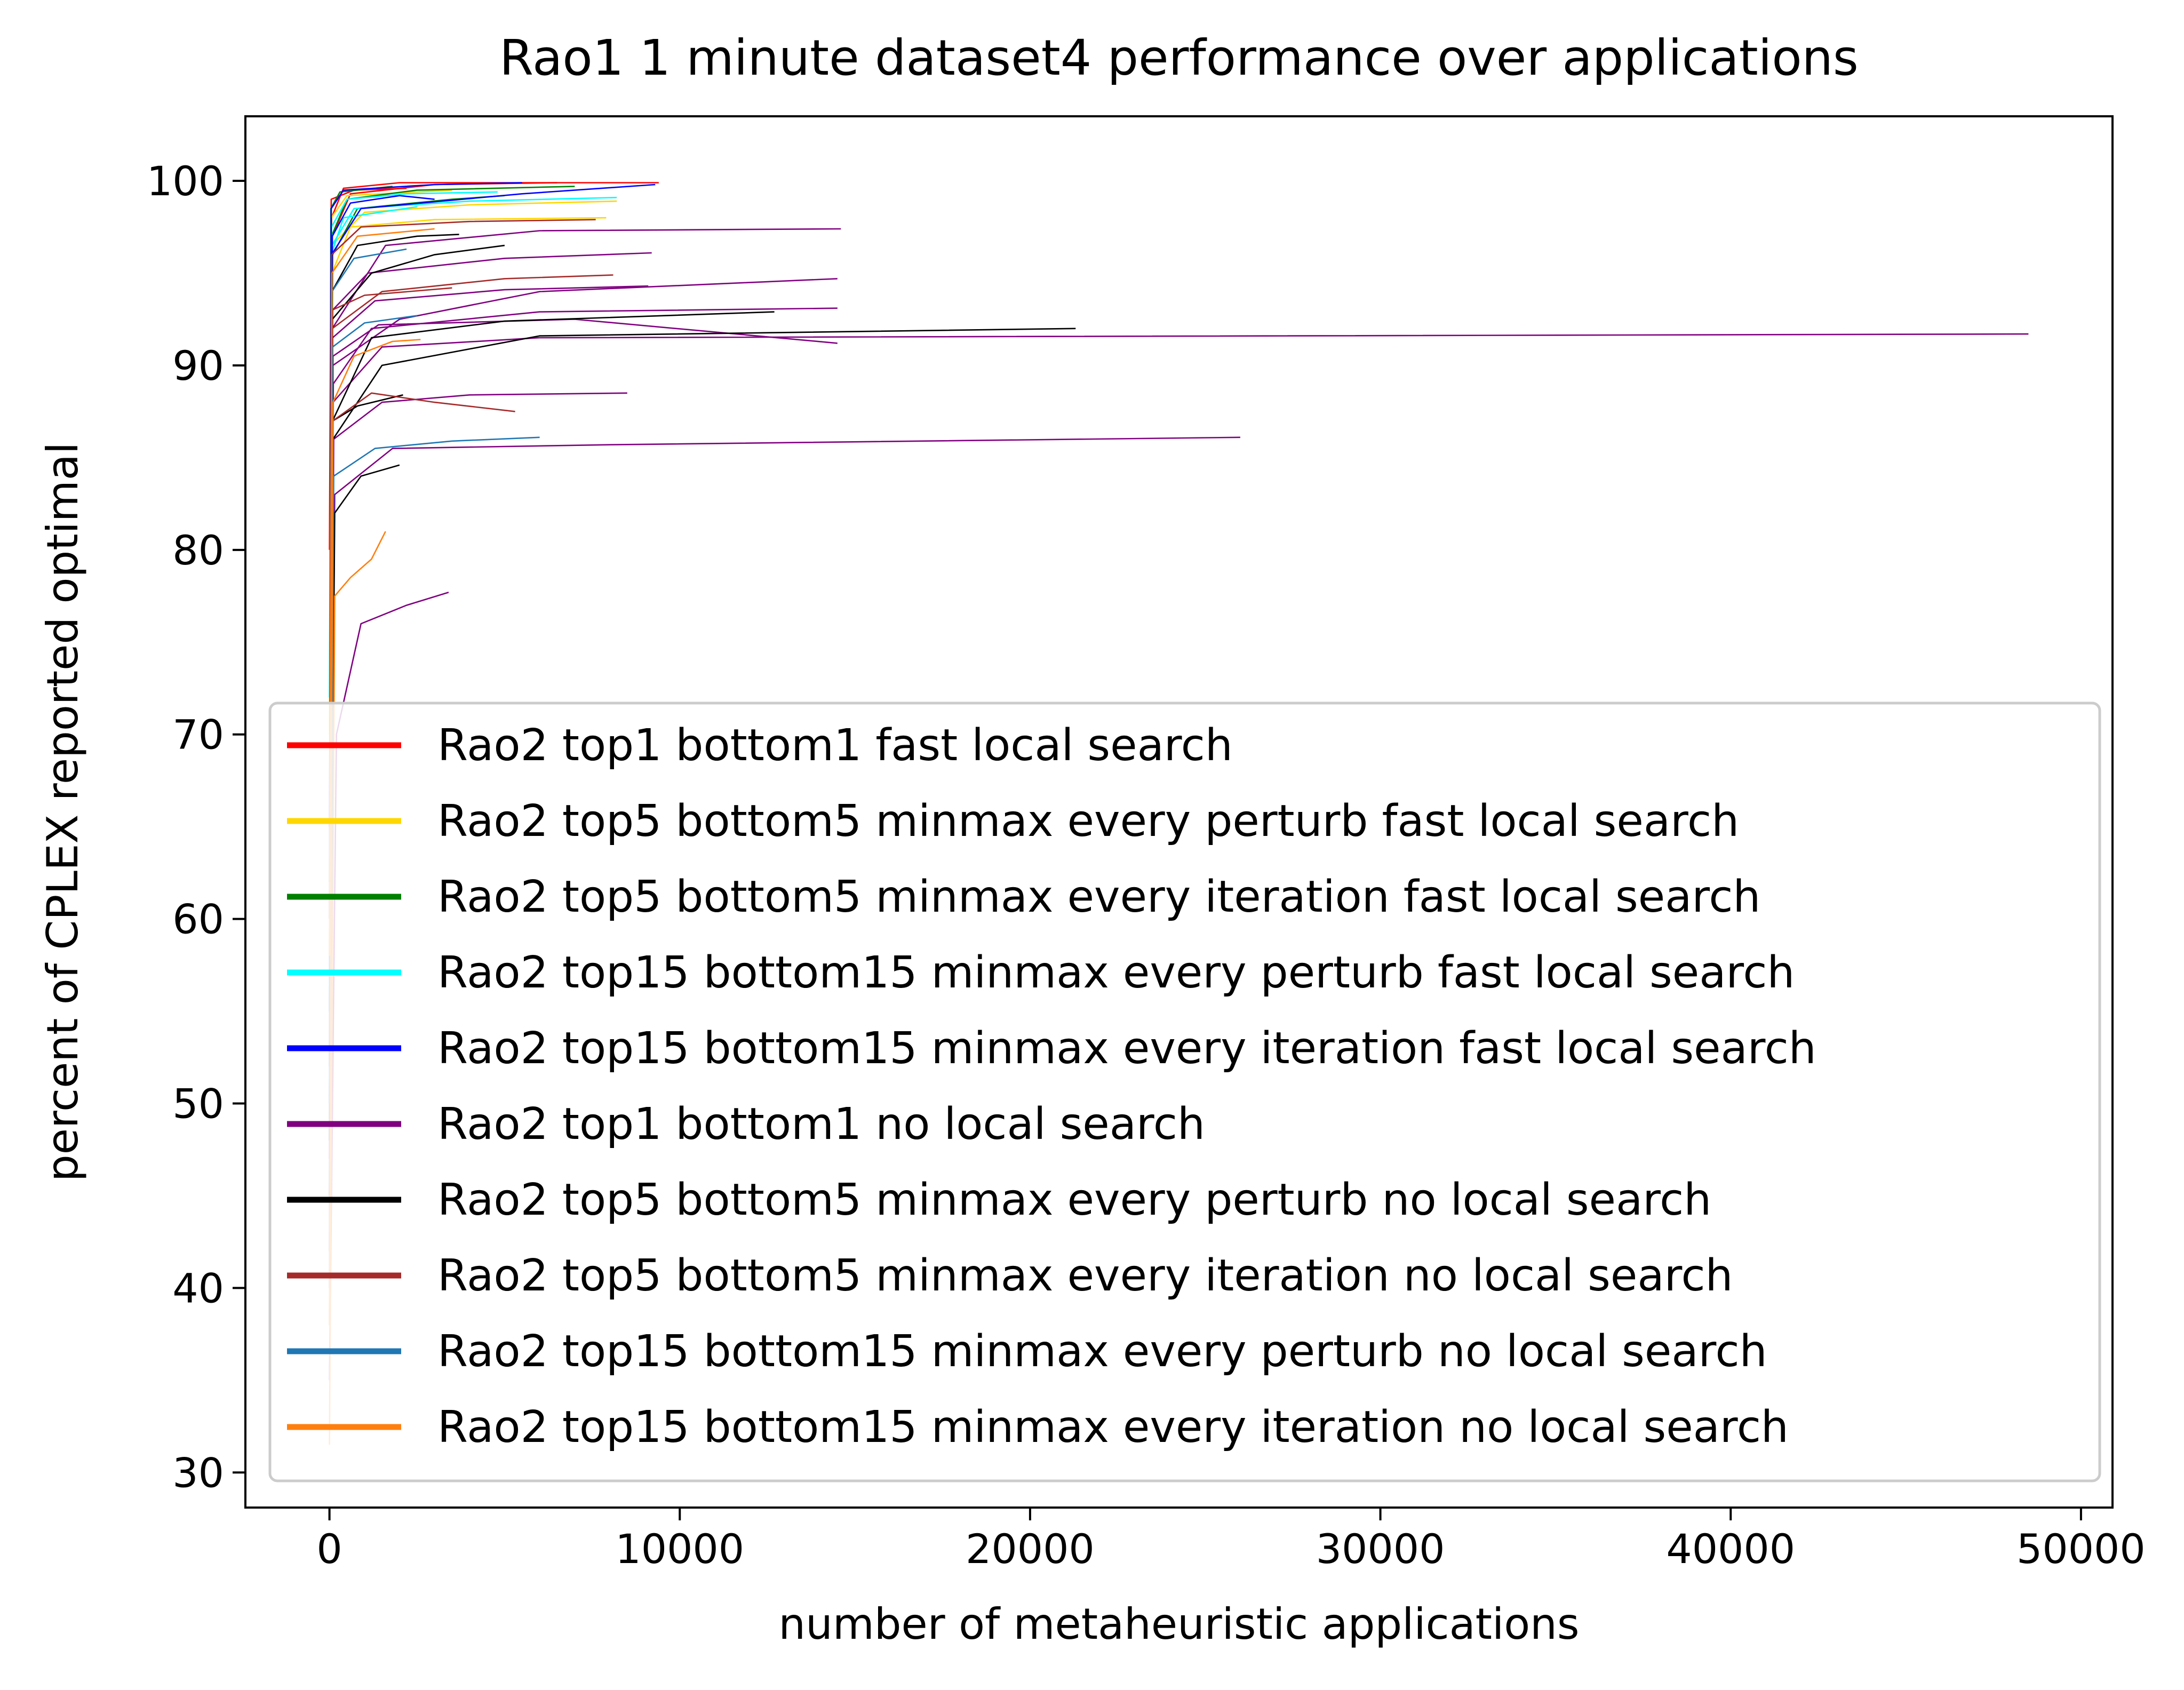 Image resolution: width=2184 pixels, height=1690 pixels. What do you see at coordinates (185, 181) in the screenshot?
I see `y-tick-label: 100` at bounding box center [185, 181].